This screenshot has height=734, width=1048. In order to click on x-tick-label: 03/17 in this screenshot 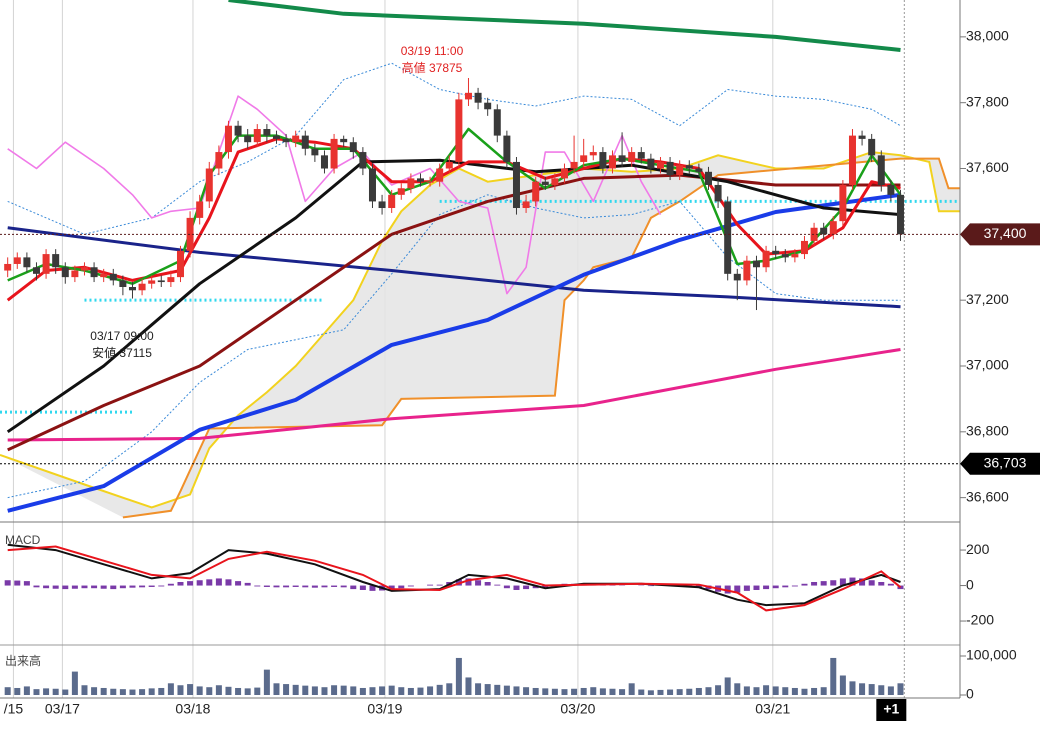, I will do `click(62, 709)`.